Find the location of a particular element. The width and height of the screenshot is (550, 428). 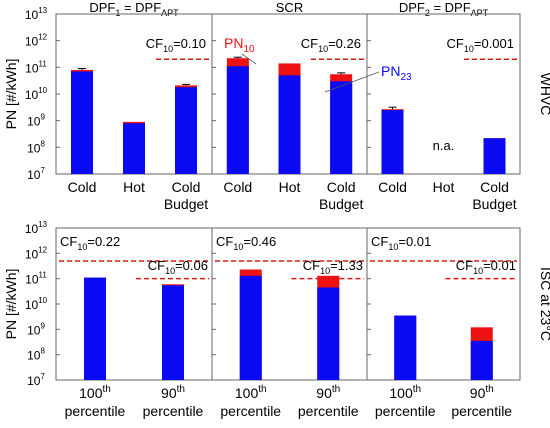

panel-title-dpf2: DPF2 = DPFAPT is located at coordinates (444, 9).